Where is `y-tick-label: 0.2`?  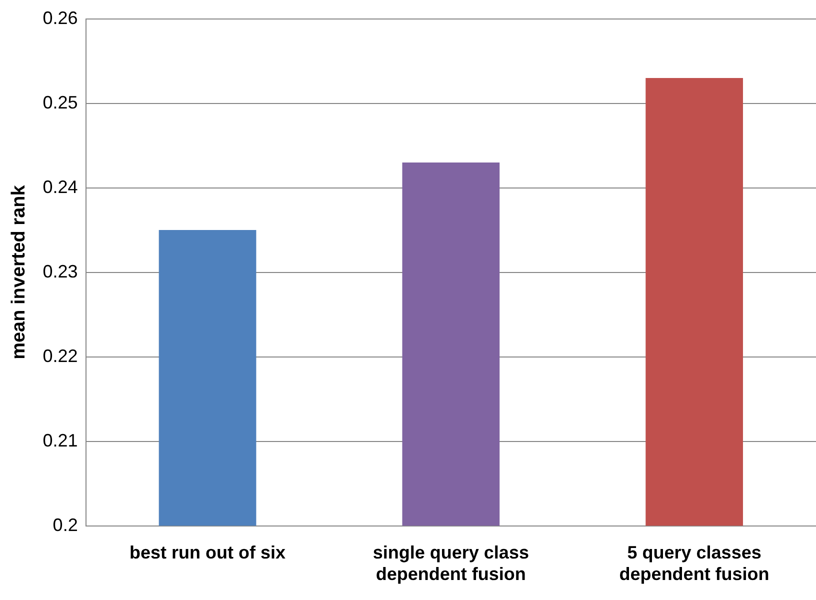
y-tick-label: 0.2 is located at coordinates (65, 524).